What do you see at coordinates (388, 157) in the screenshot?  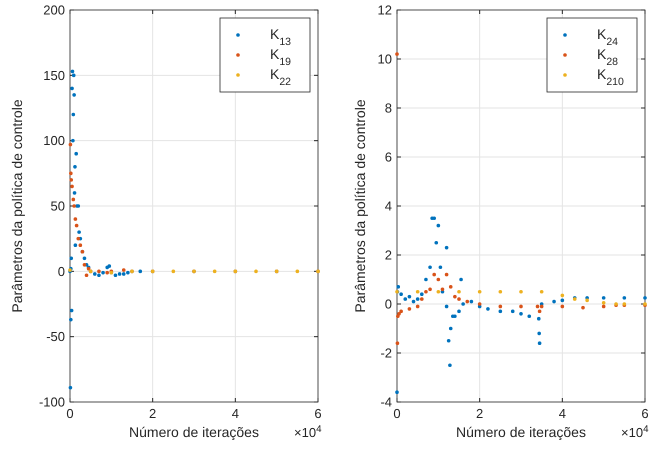 I see `y-tick-label: 6` at bounding box center [388, 157].